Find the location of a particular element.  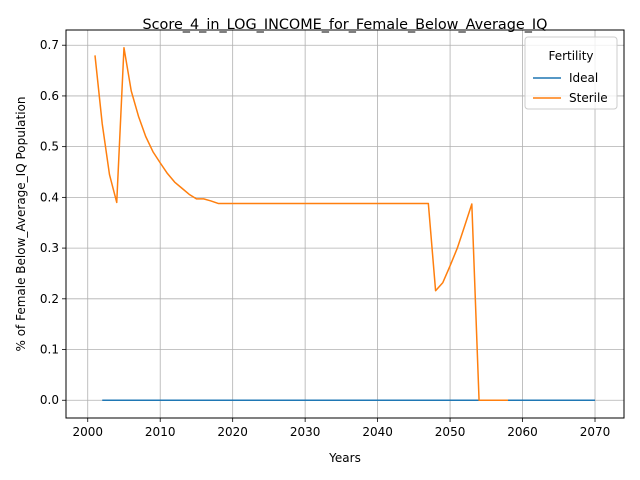

x-tick-label: 2040 is located at coordinates (377, 432).